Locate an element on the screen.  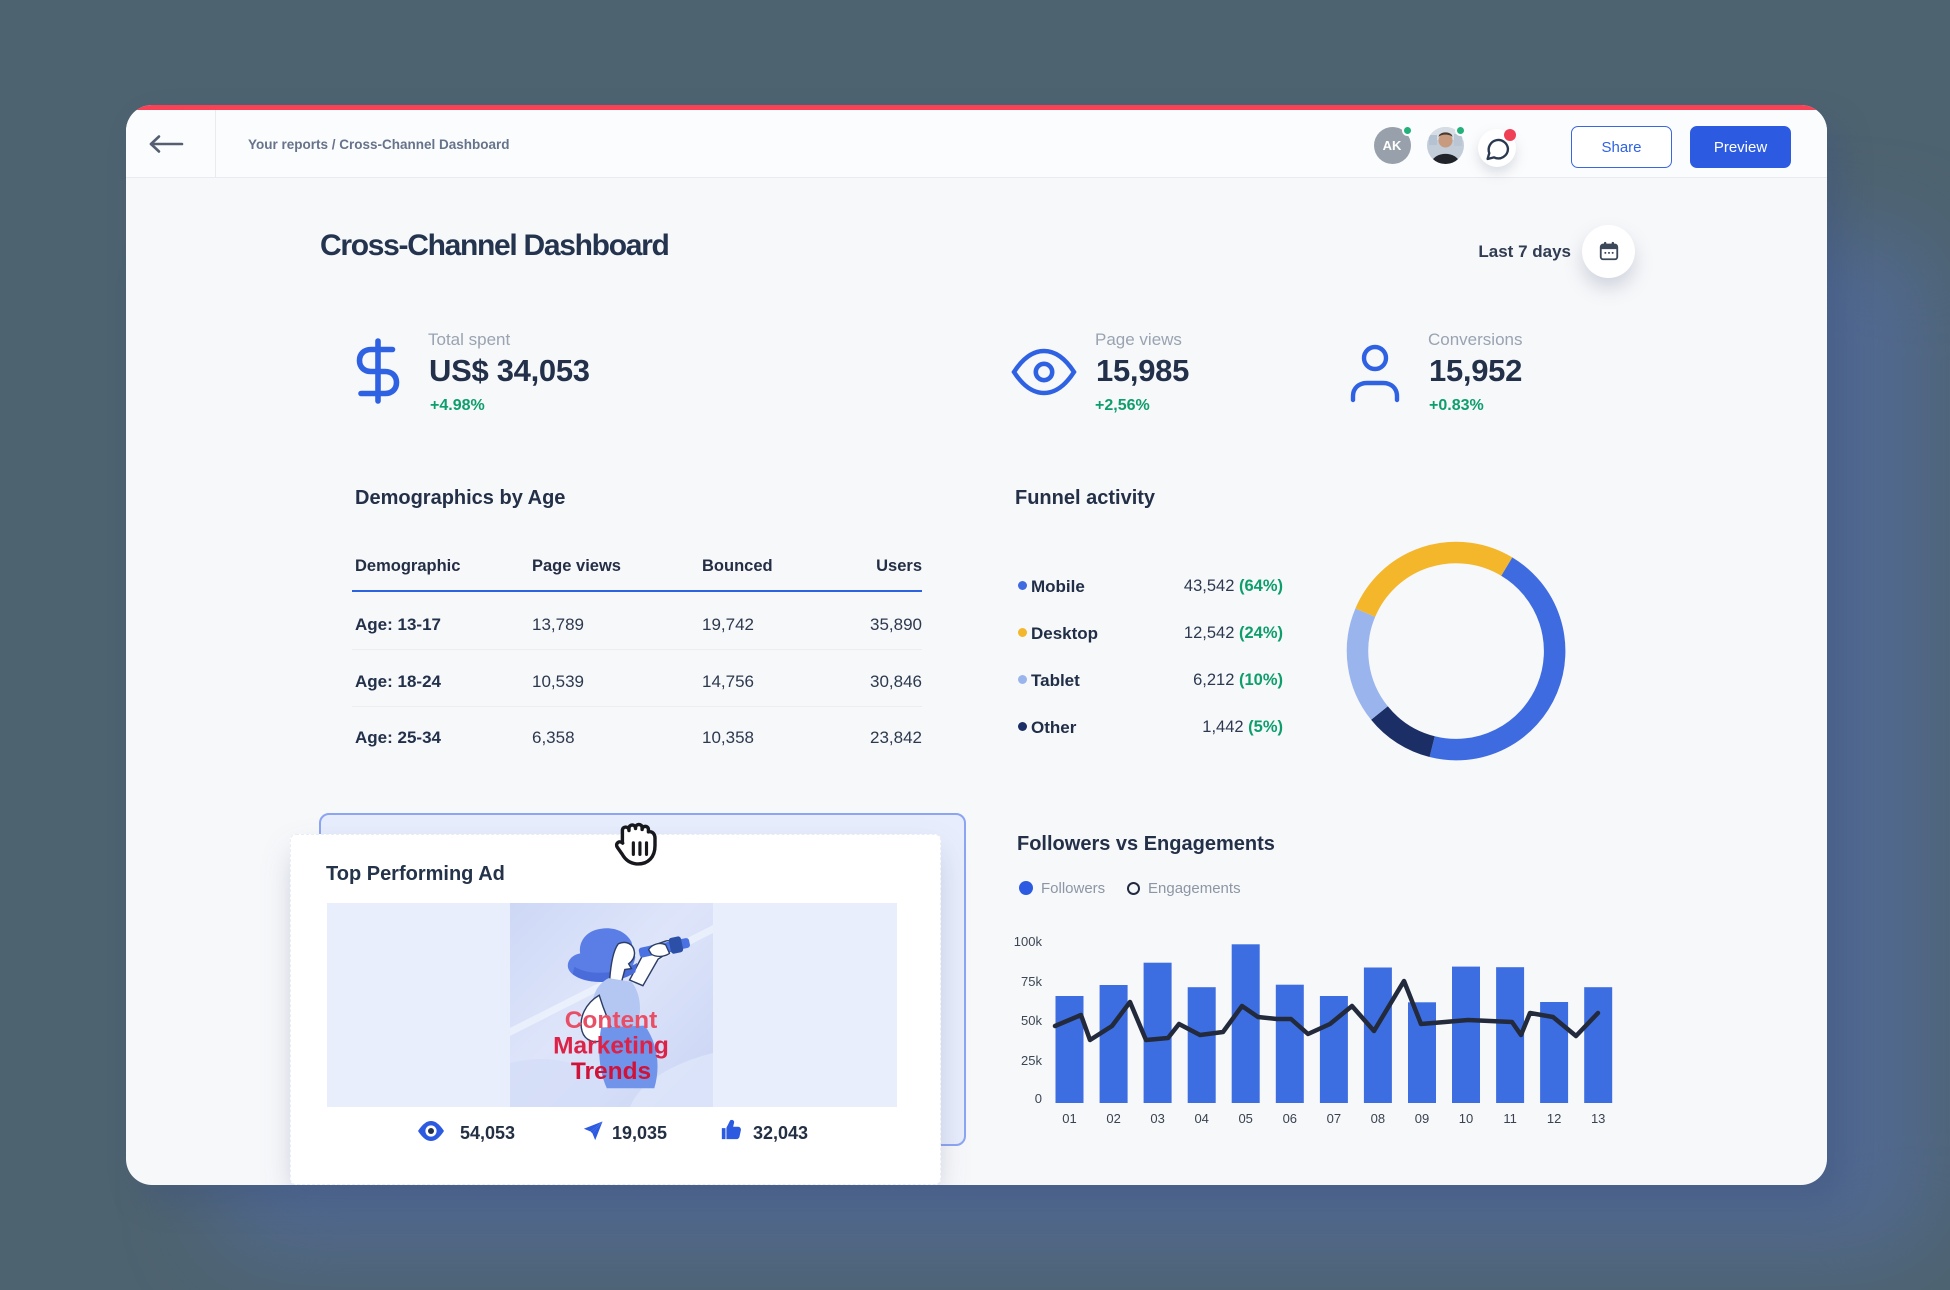
svg-text: Trends is located at coordinates (611, 1071).